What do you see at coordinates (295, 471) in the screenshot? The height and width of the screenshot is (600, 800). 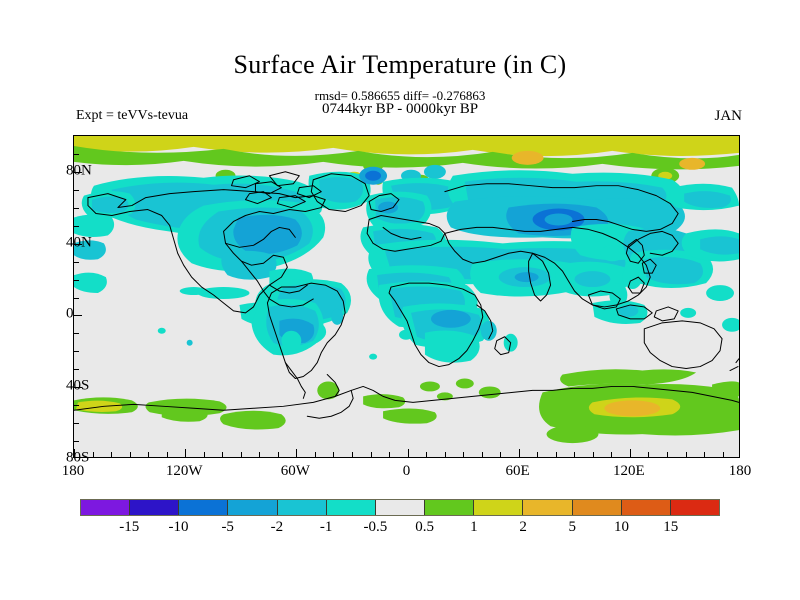 I see `x-axis-label: 60W` at bounding box center [295, 471].